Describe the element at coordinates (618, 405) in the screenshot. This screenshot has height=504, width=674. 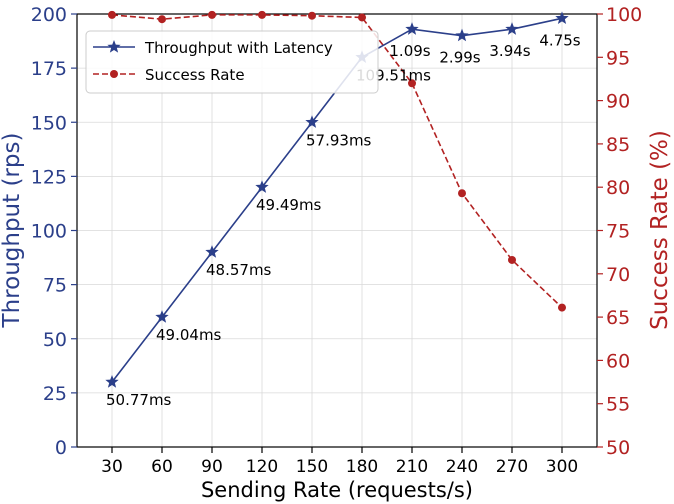
I see `y-right-tick-label: 55` at that location.